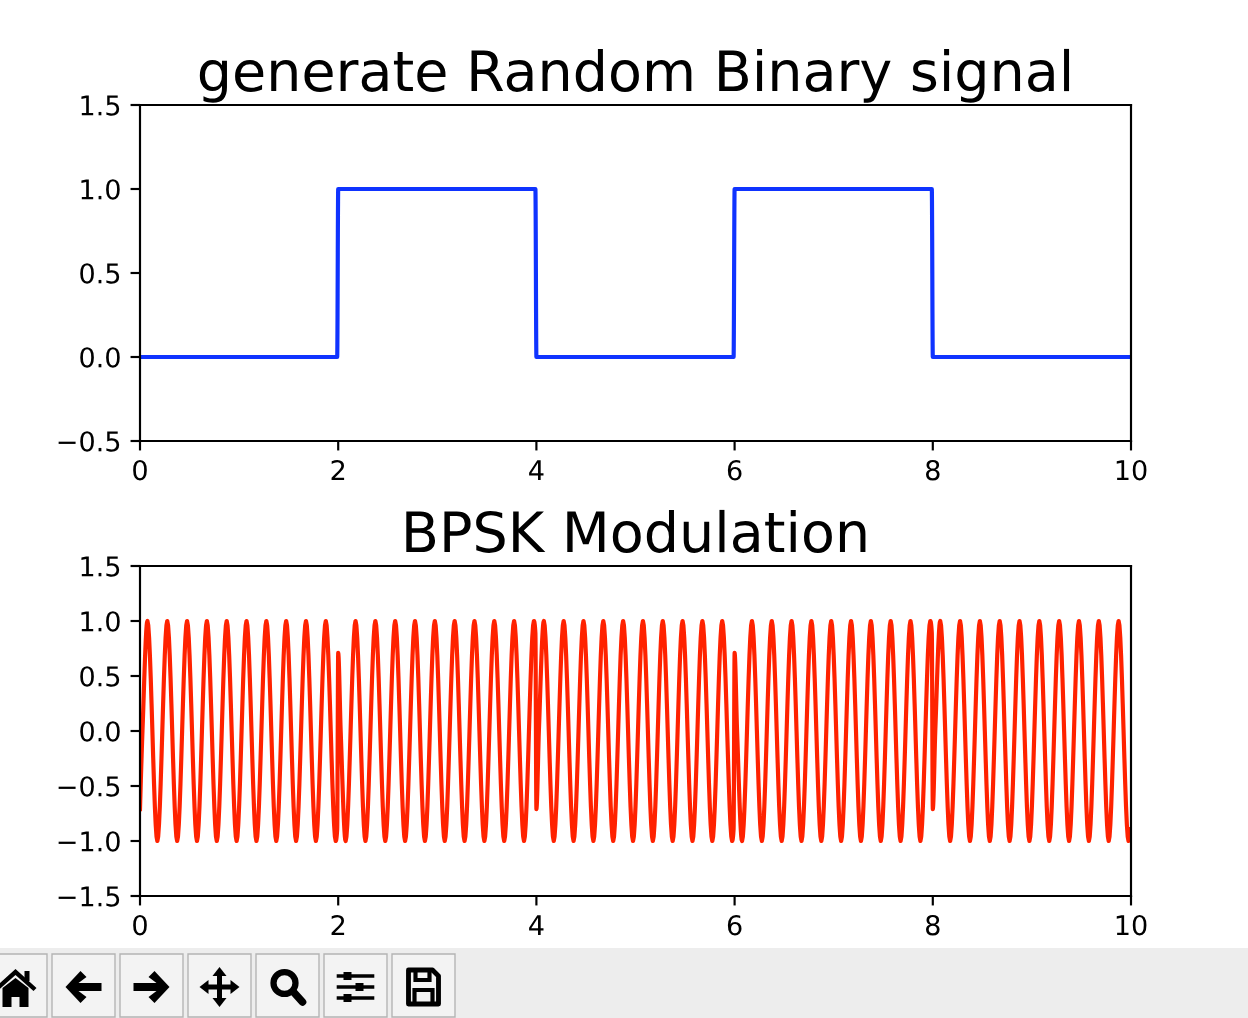 The image size is (1248, 1018). Describe the element at coordinates (89, 841) in the screenshot. I see `y-tick-label: −1.0` at that location.